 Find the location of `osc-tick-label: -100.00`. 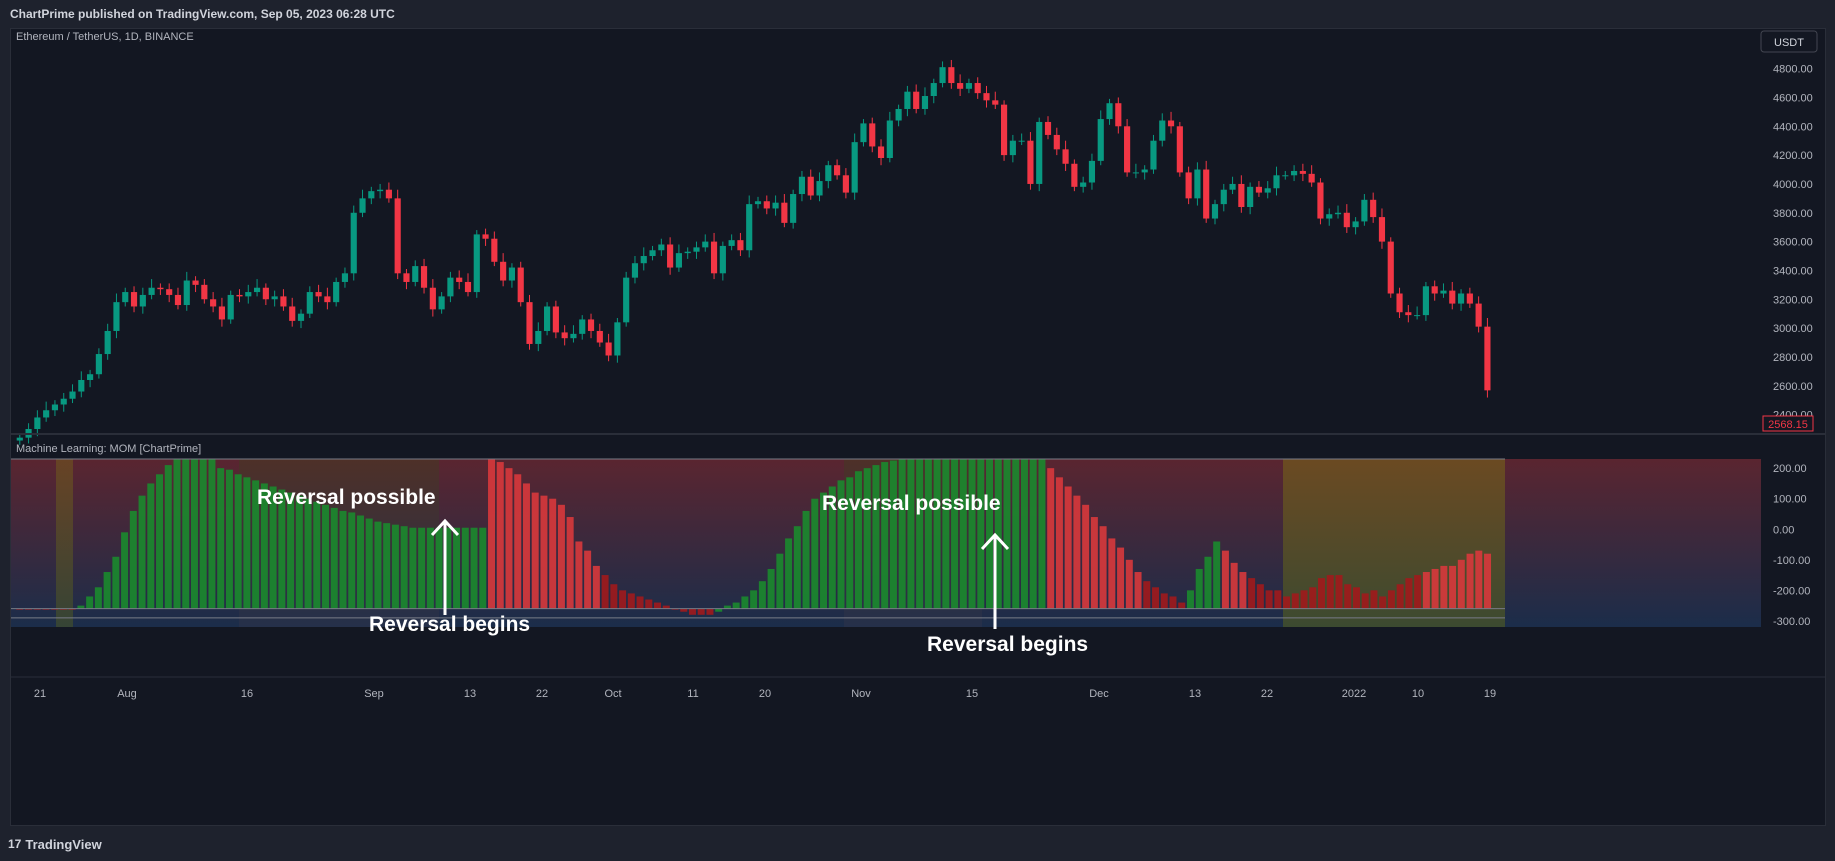

osc-tick-label: -100.00 is located at coordinates (1791, 561).